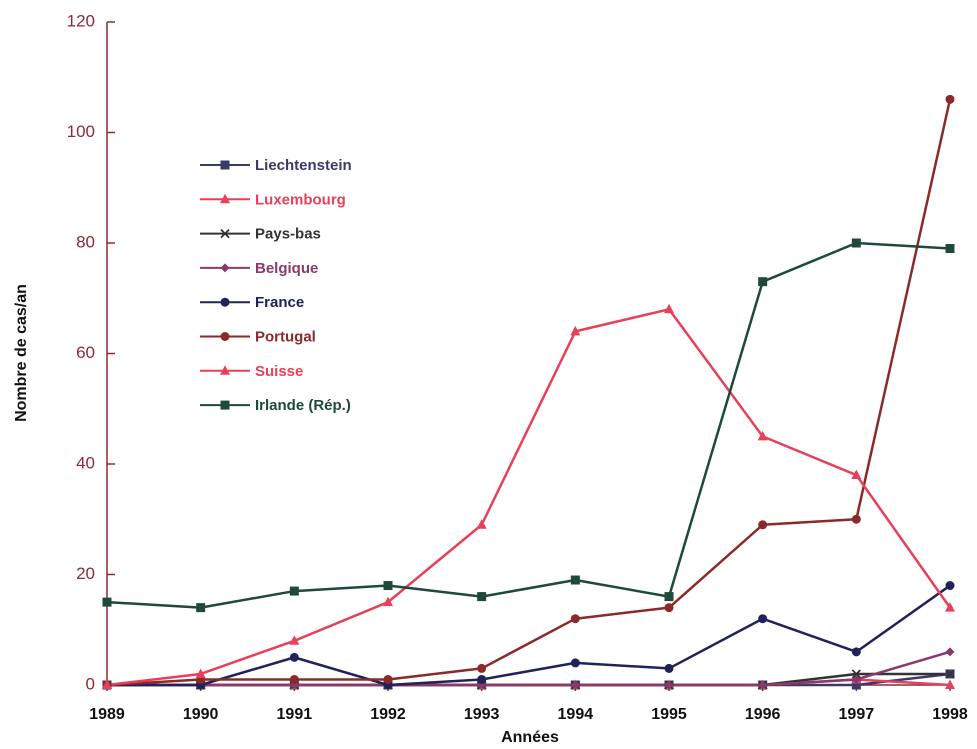 This screenshot has width=977, height=749. I want to click on x-tick-label: 1995, so click(669, 714).